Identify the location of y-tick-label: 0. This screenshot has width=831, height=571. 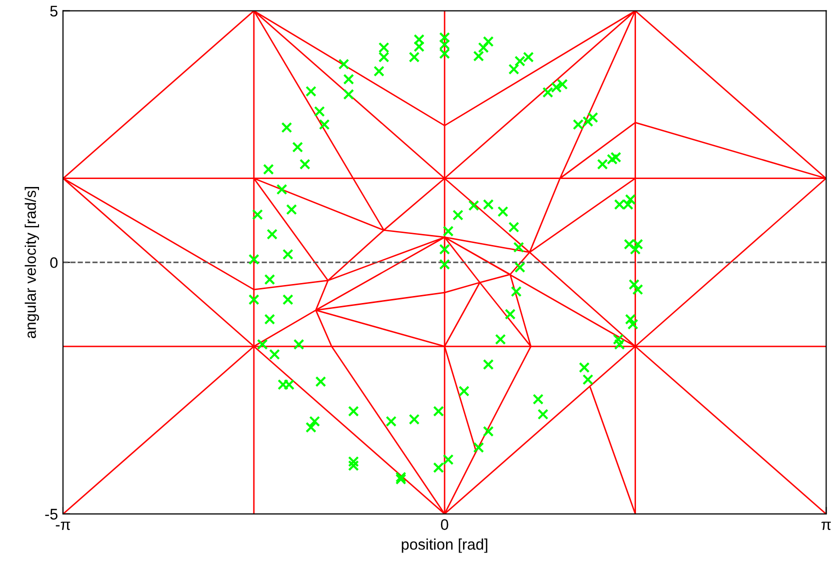
(54, 262).